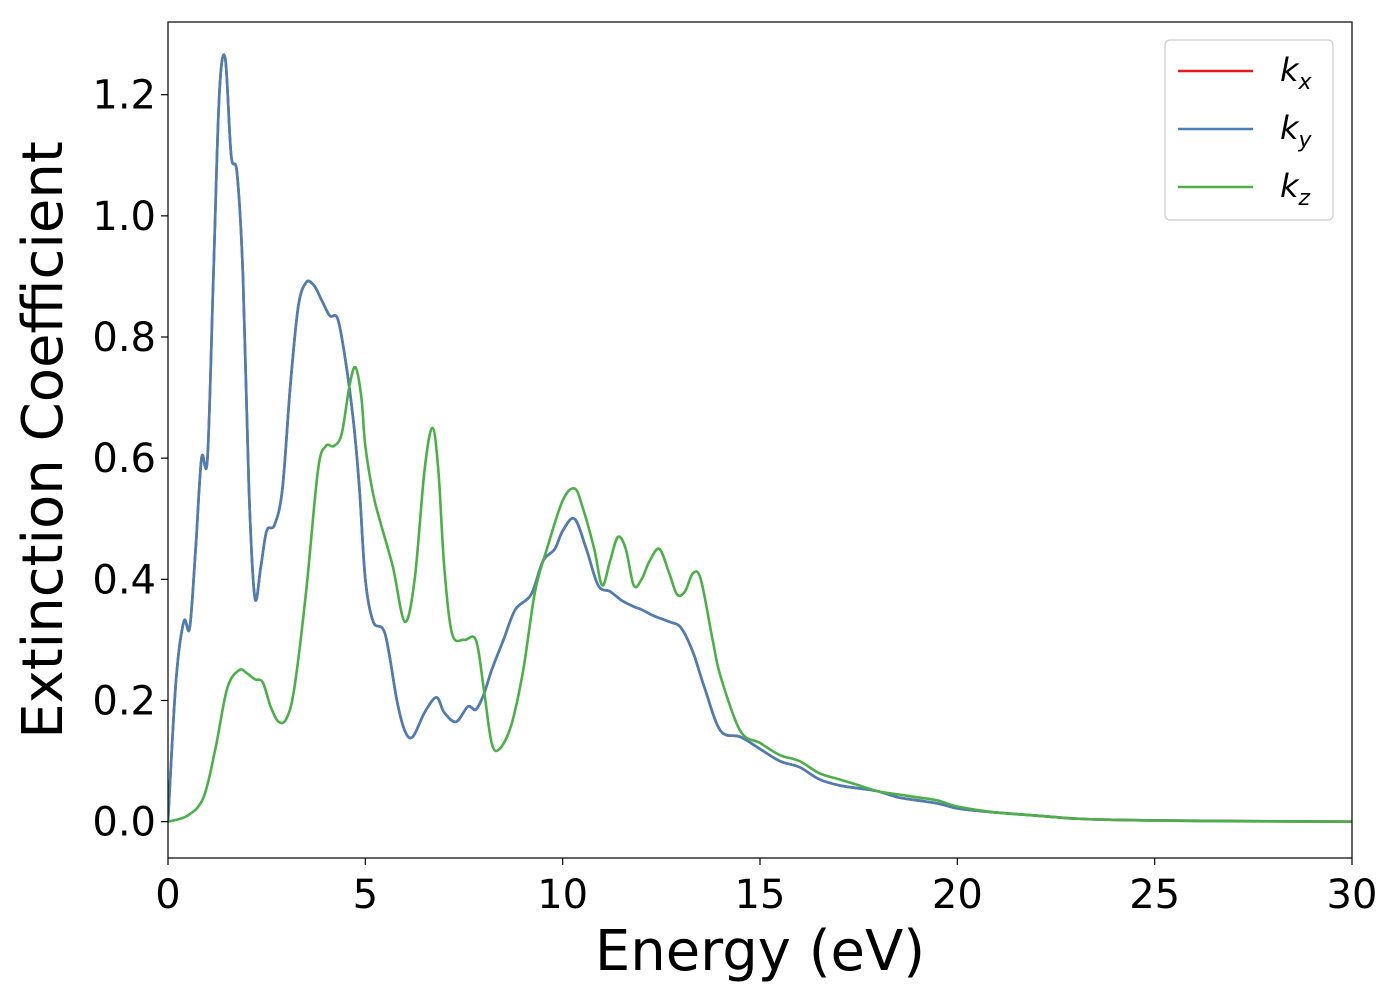  Describe the element at coordinates (1296, 131) in the screenshot. I see `legend-label: ky` at that location.